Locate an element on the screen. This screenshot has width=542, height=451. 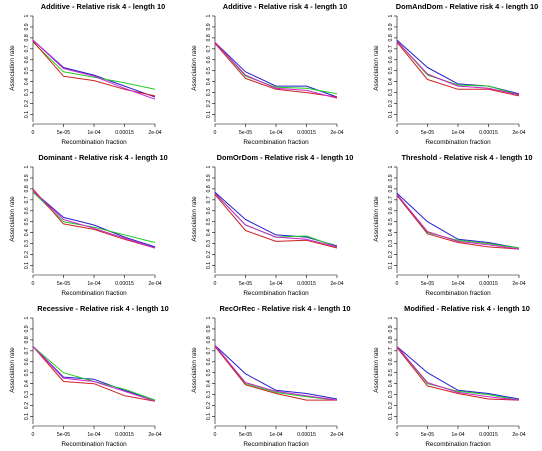
panel-title: Modified - Relative risk 4 - length 10 is located at coordinates (467, 308).